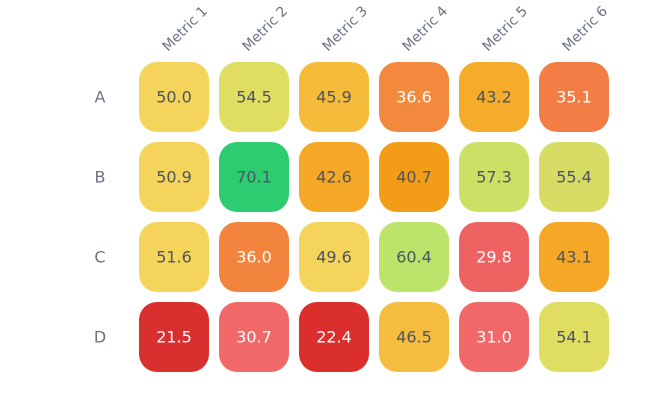 The image size is (660, 400). I want to click on heatmap-cell-value: 70.1, so click(254, 177).